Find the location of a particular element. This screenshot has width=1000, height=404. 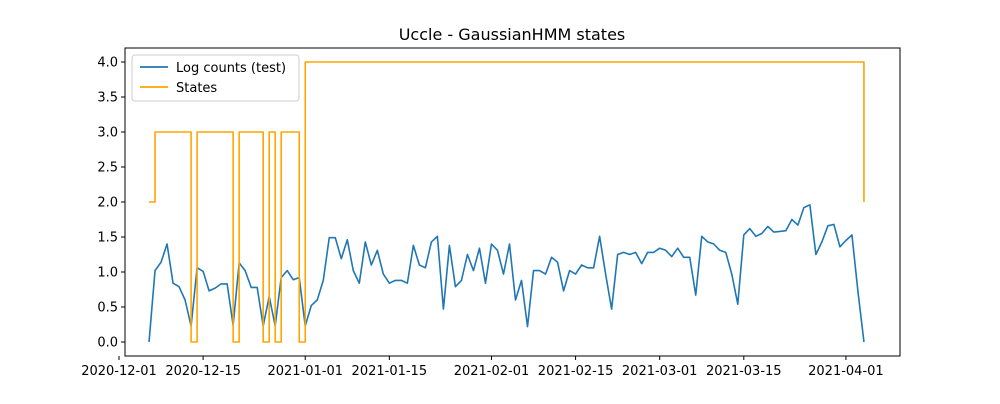

y-tick-label: 1.5 is located at coordinates (107, 238).